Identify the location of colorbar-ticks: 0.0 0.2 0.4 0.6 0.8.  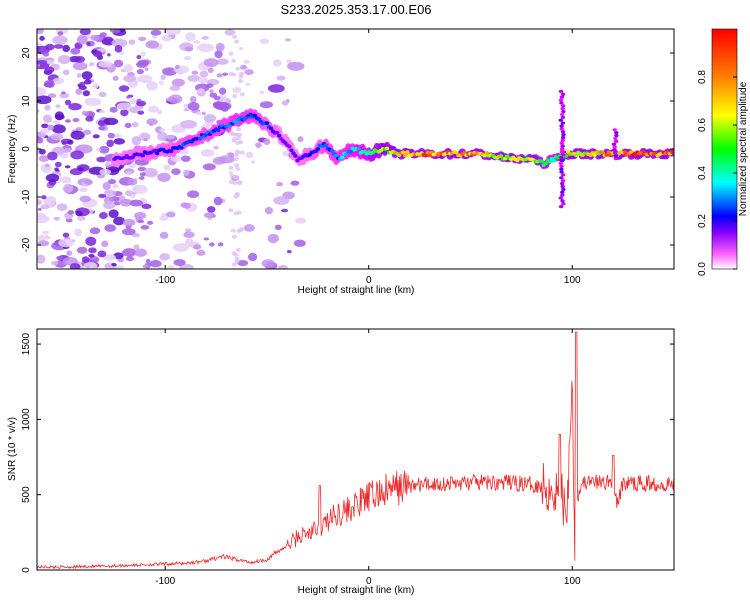
(717, 173).